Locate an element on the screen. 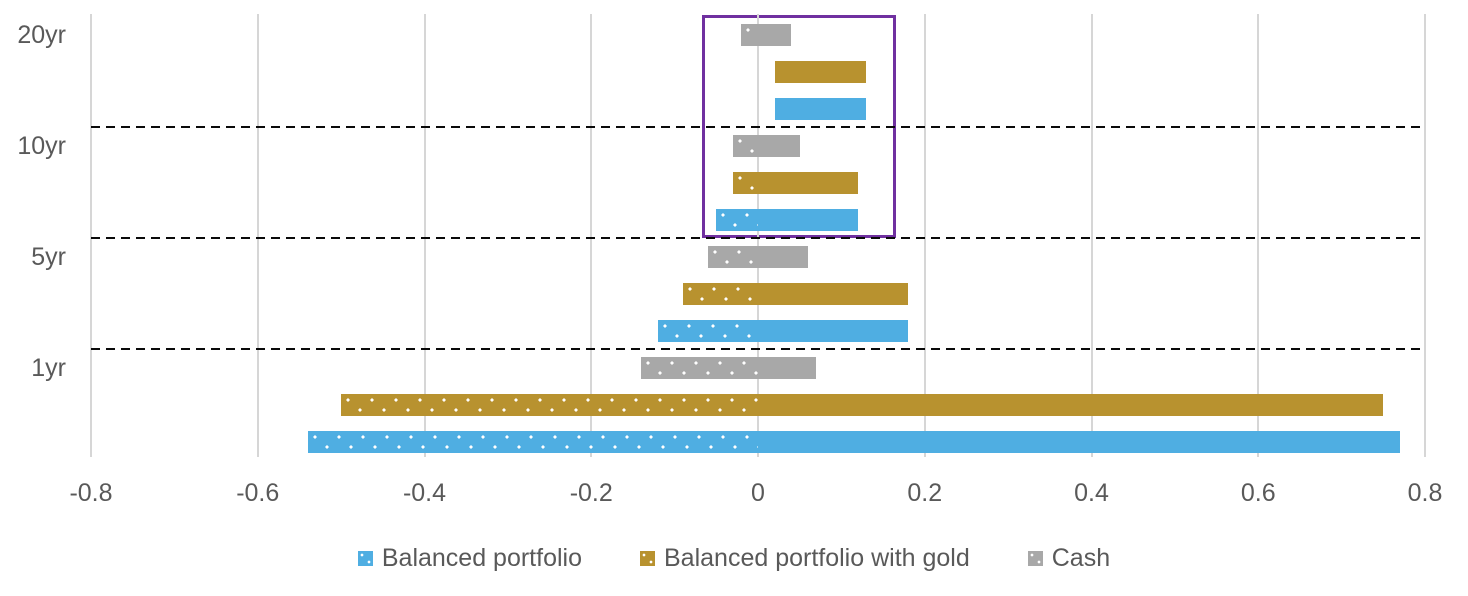 The width and height of the screenshot is (1468, 596). x-axis-tick-label: -0.4 is located at coordinates (424, 493).